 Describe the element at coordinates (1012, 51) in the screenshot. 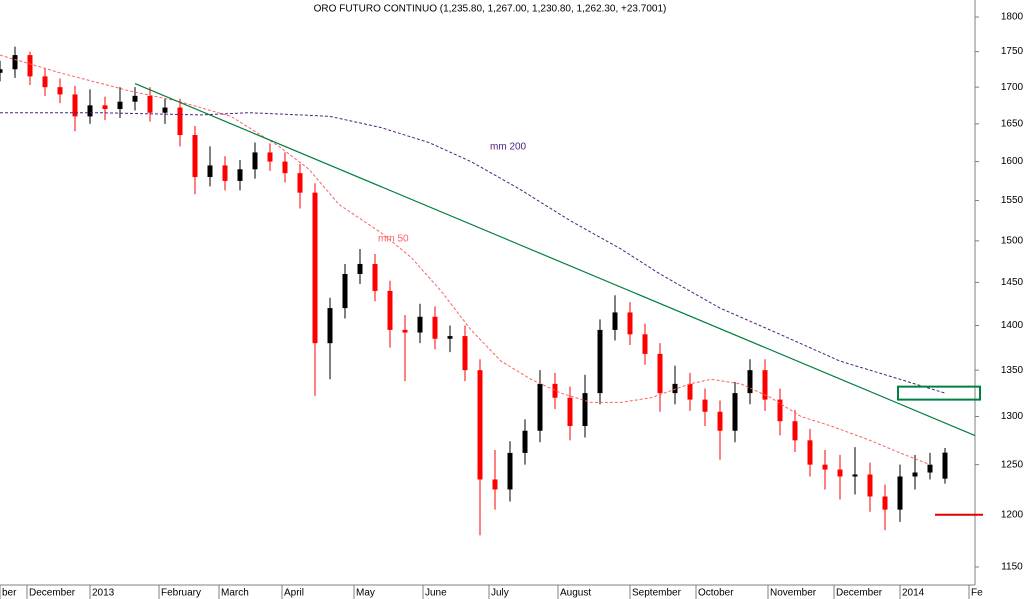

I see `y-tick-label: 1750` at that location.